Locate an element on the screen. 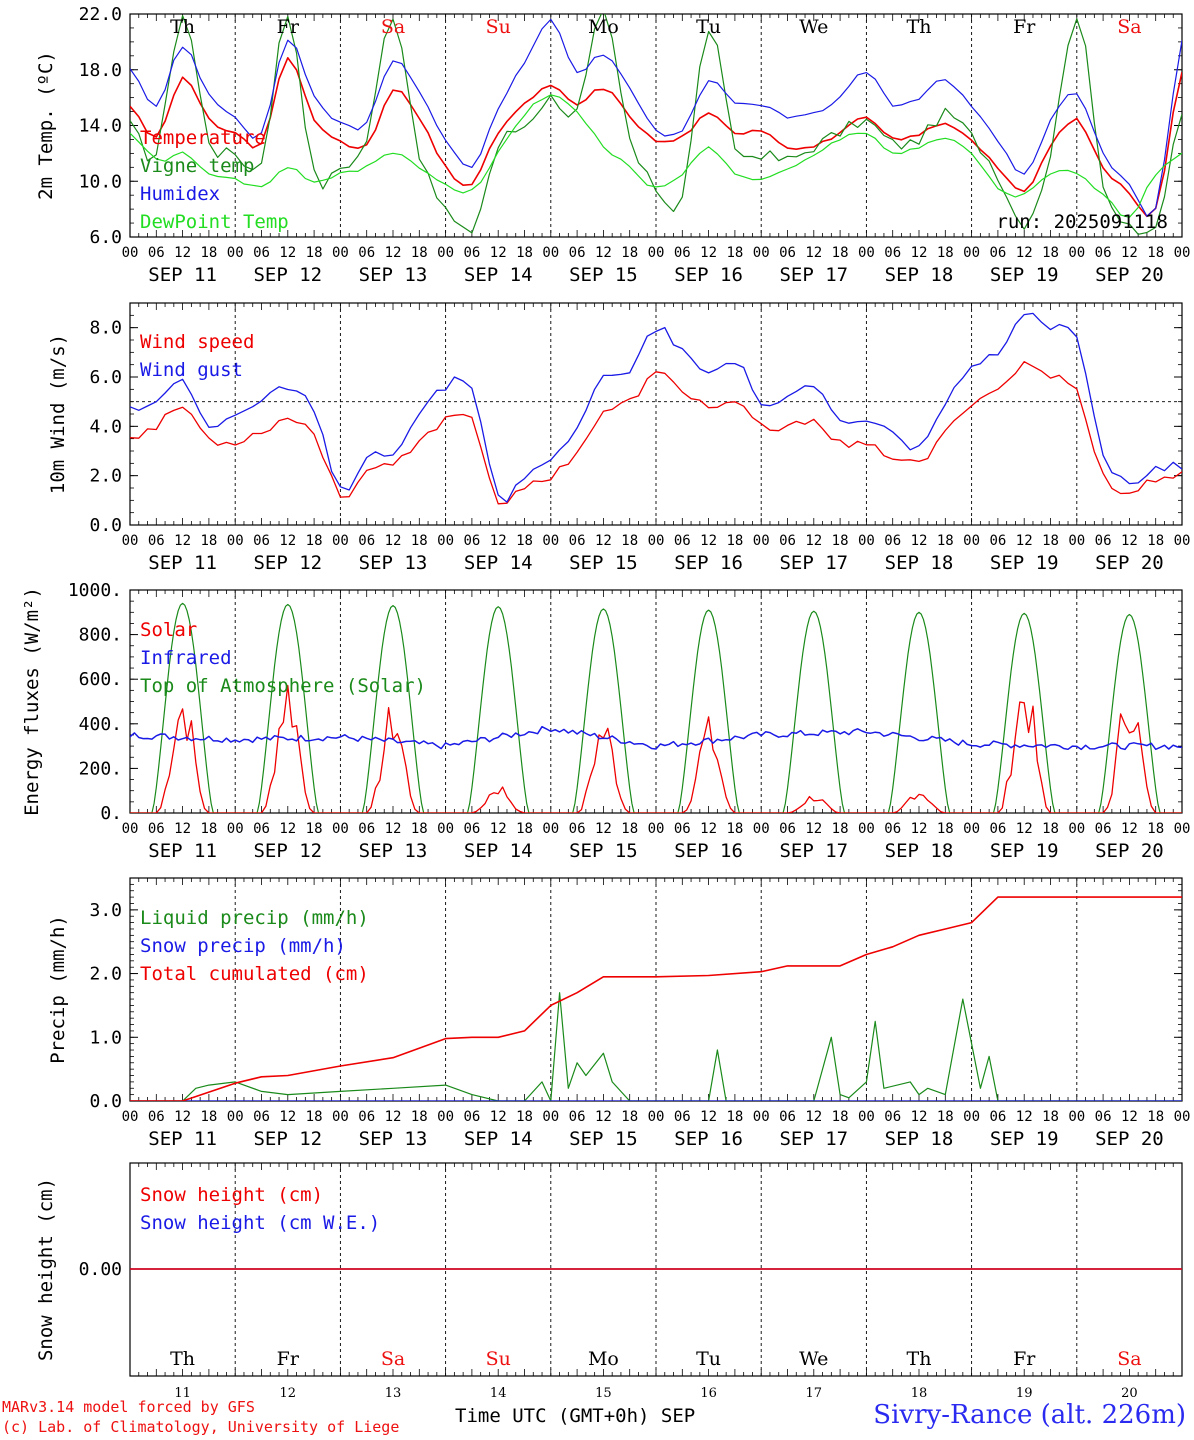  panel-1-legend-entry: DewPoint Temp is located at coordinates (214, 222).